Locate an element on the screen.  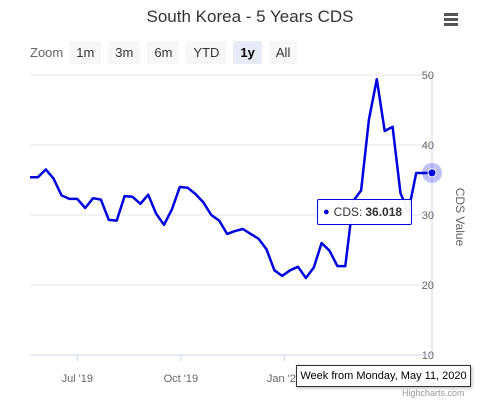
zoom-all-button: All is located at coordinates (283, 52).